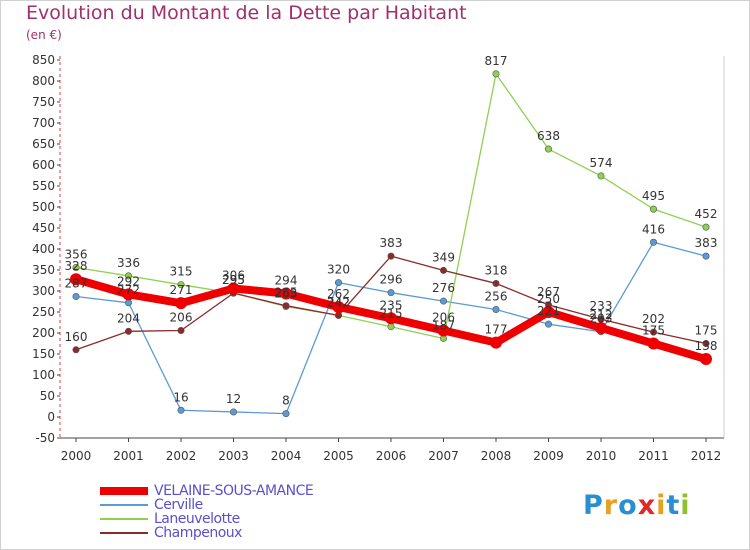 The image size is (750, 550). What do you see at coordinates (391, 314) in the screenshot?
I see `data-label: 215` at bounding box center [391, 314].